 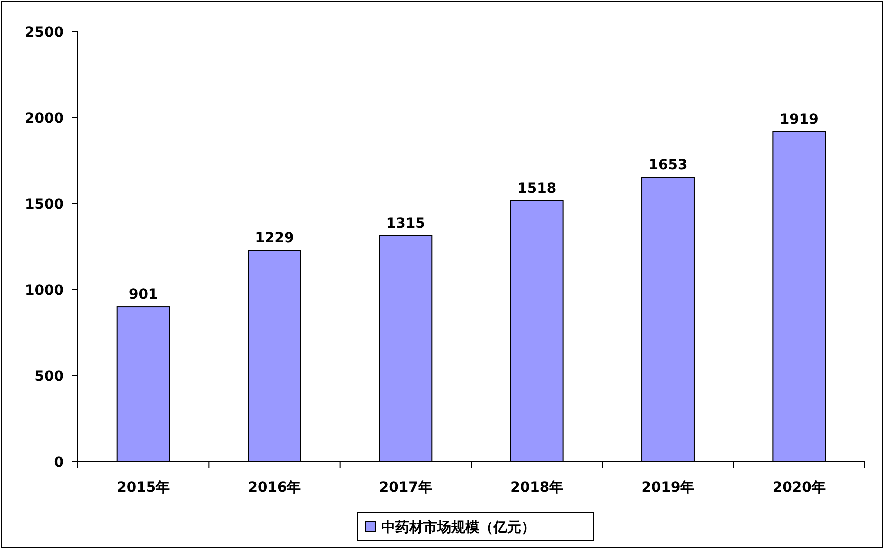 I want to click on y-tick-label: 1000, so click(x=44, y=291).